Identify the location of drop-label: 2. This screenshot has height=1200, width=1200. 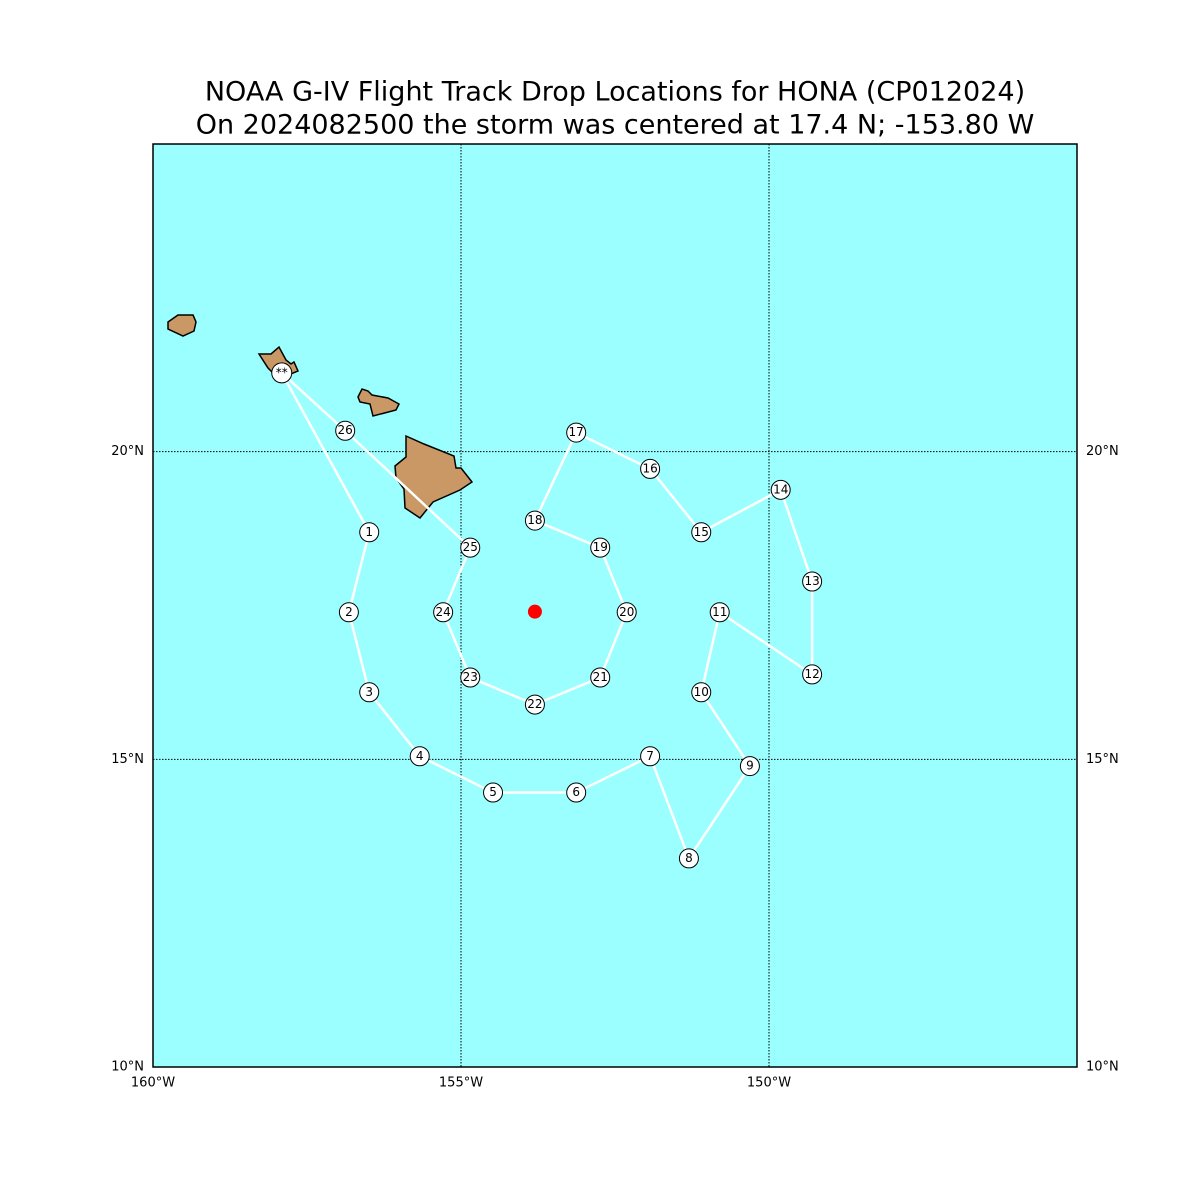
(349, 612).